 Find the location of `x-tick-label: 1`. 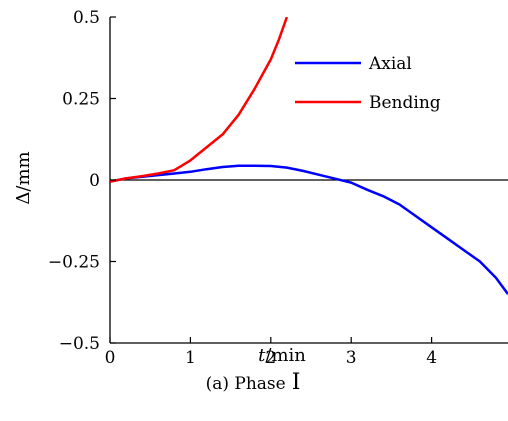

x-tick-label: 1 is located at coordinates (190, 358).